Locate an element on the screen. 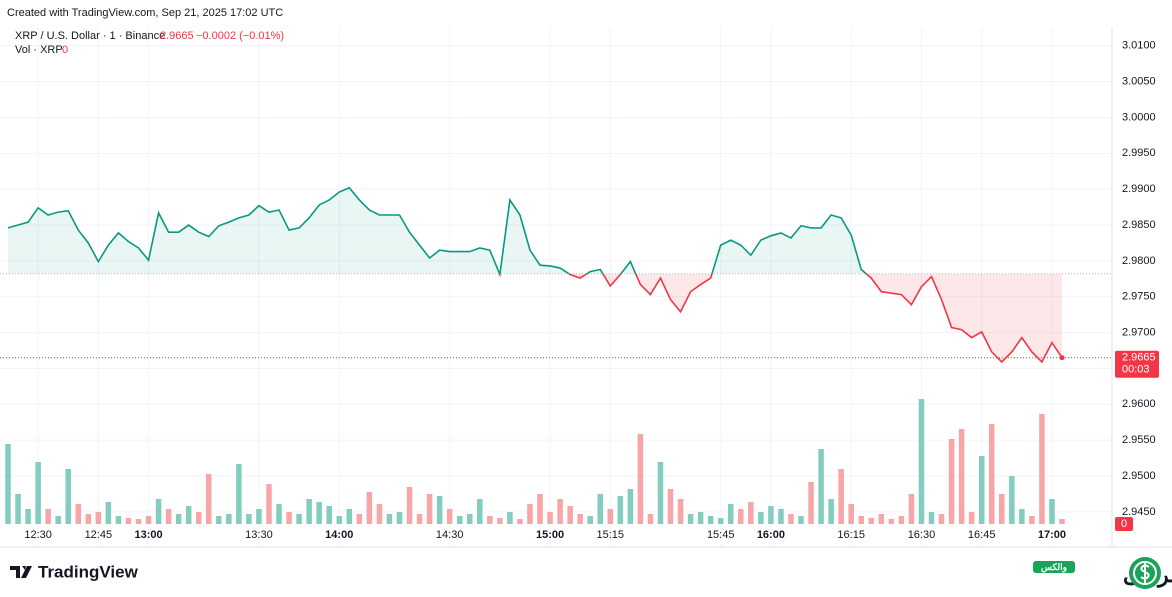 This screenshot has height=597, width=1172. price-change: −0.0002 (−0.01%) is located at coordinates (240, 36).